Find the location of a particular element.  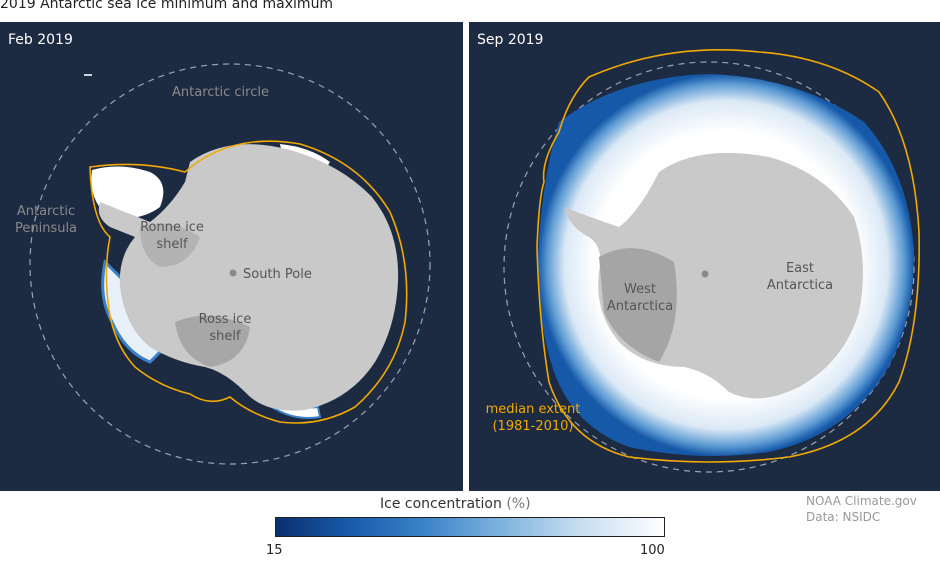

label-east-antarctica: East Antarctica is located at coordinates (800, 277).